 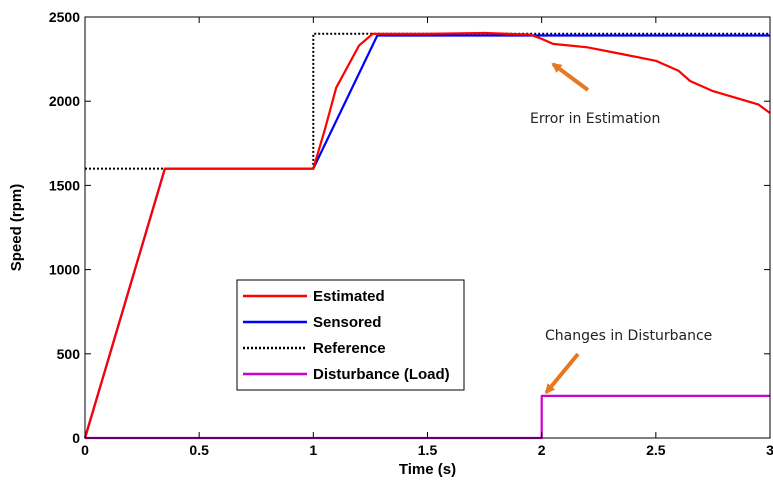 What do you see at coordinates (64, 17) in the screenshot?
I see `y-tick-label: 2500` at bounding box center [64, 17].